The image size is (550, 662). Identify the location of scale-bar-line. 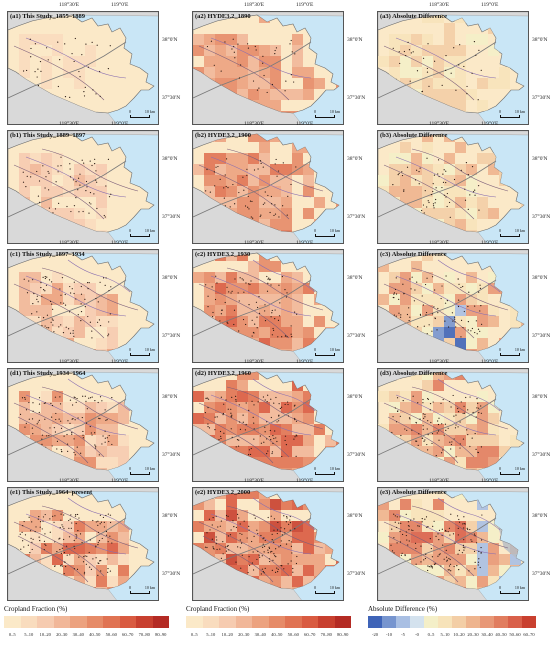
(325, 592).